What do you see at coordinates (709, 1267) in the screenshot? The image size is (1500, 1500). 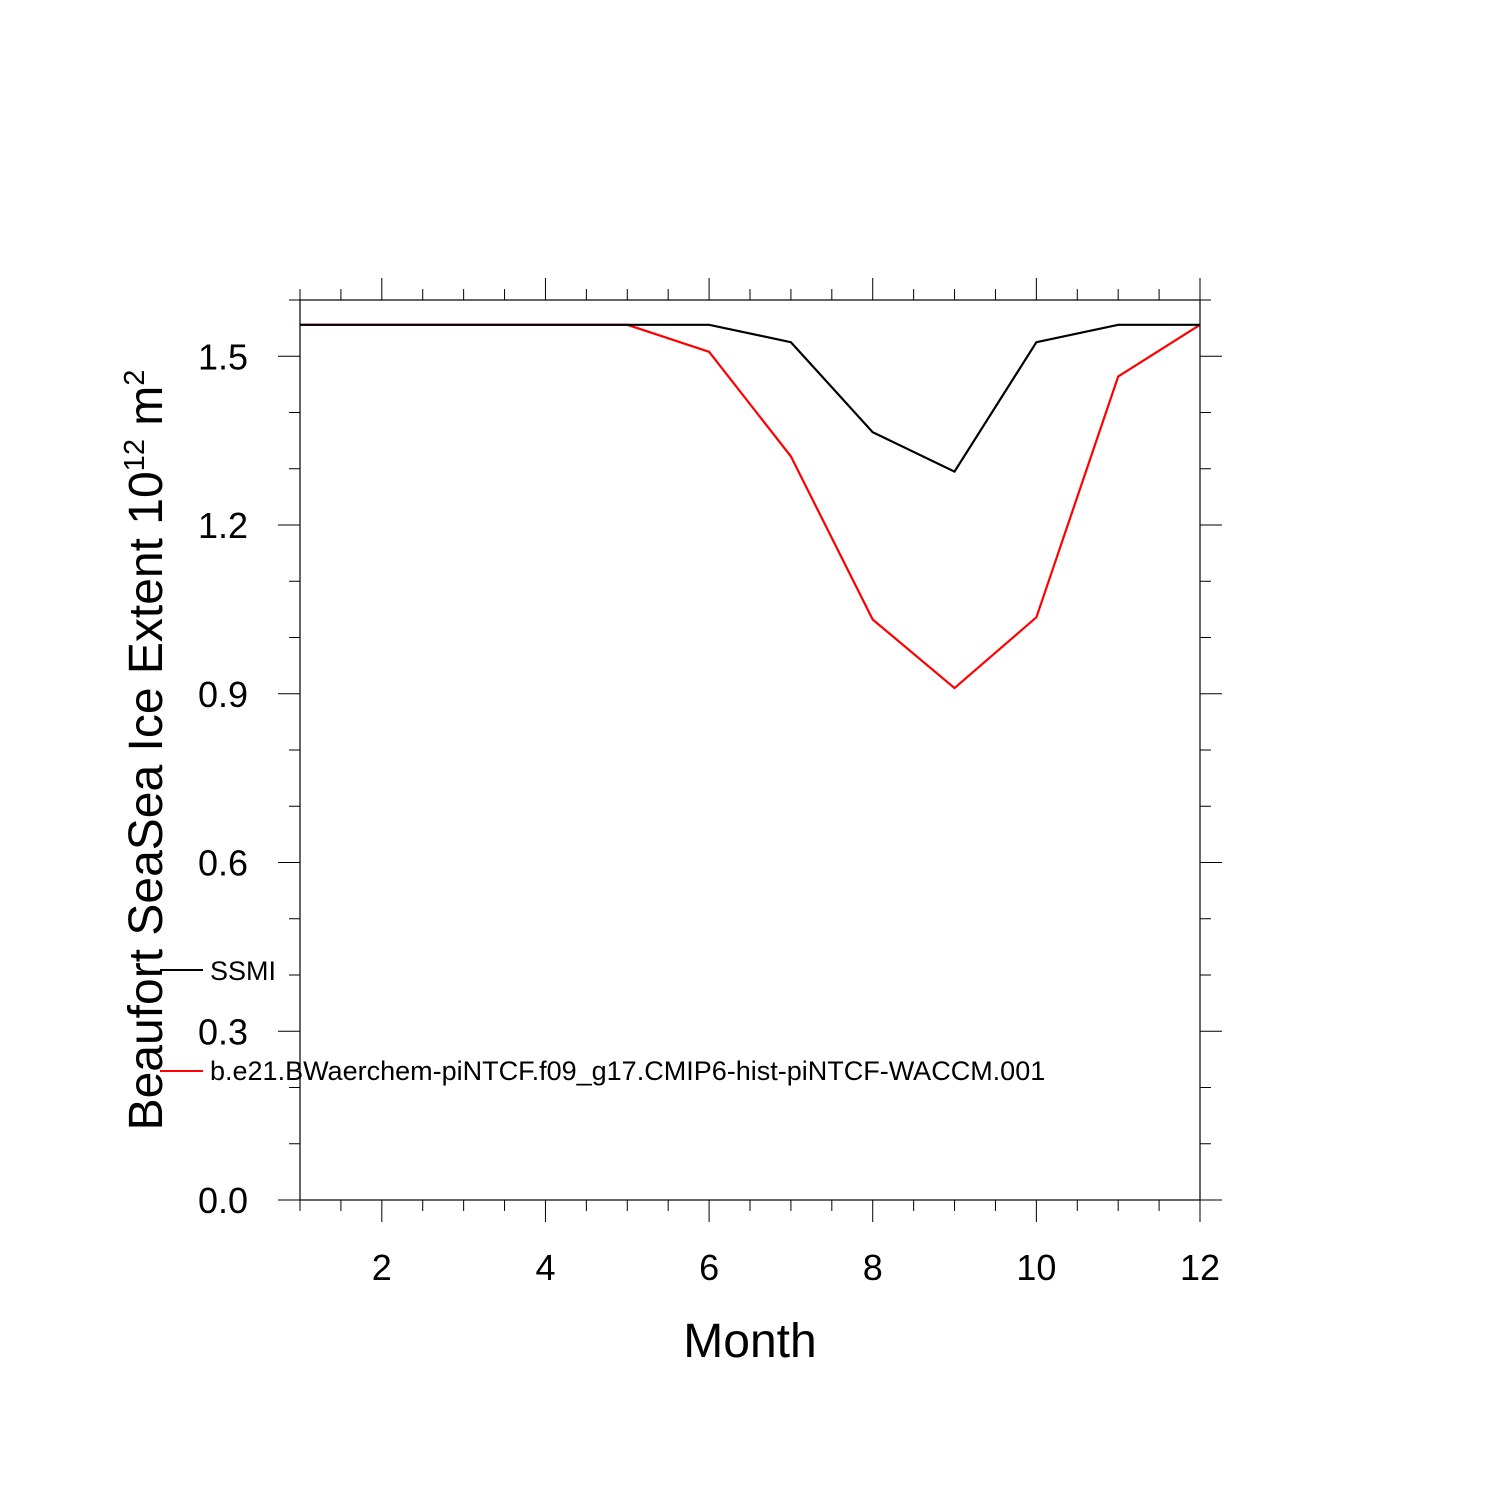 I see `x-tick-label: 6` at bounding box center [709, 1267].